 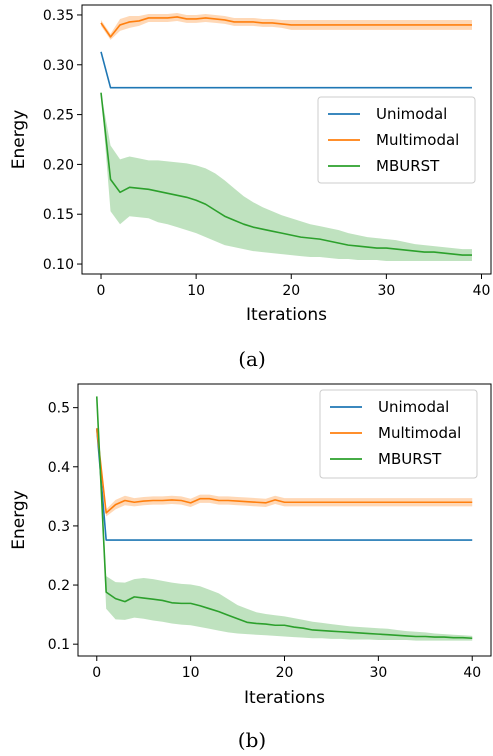 I want to click on y-tick-label: 0.25, so click(x=58, y=116).